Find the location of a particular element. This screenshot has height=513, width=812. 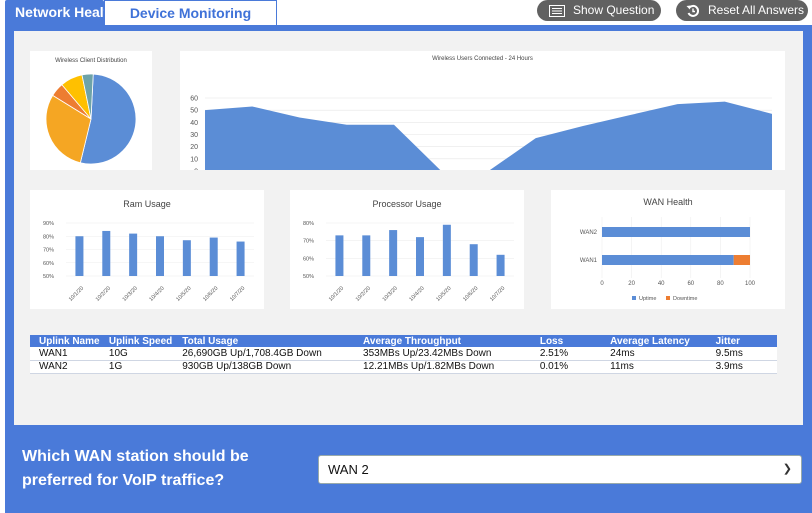

legend-label: Uptime is located at coordinates (647, 299).